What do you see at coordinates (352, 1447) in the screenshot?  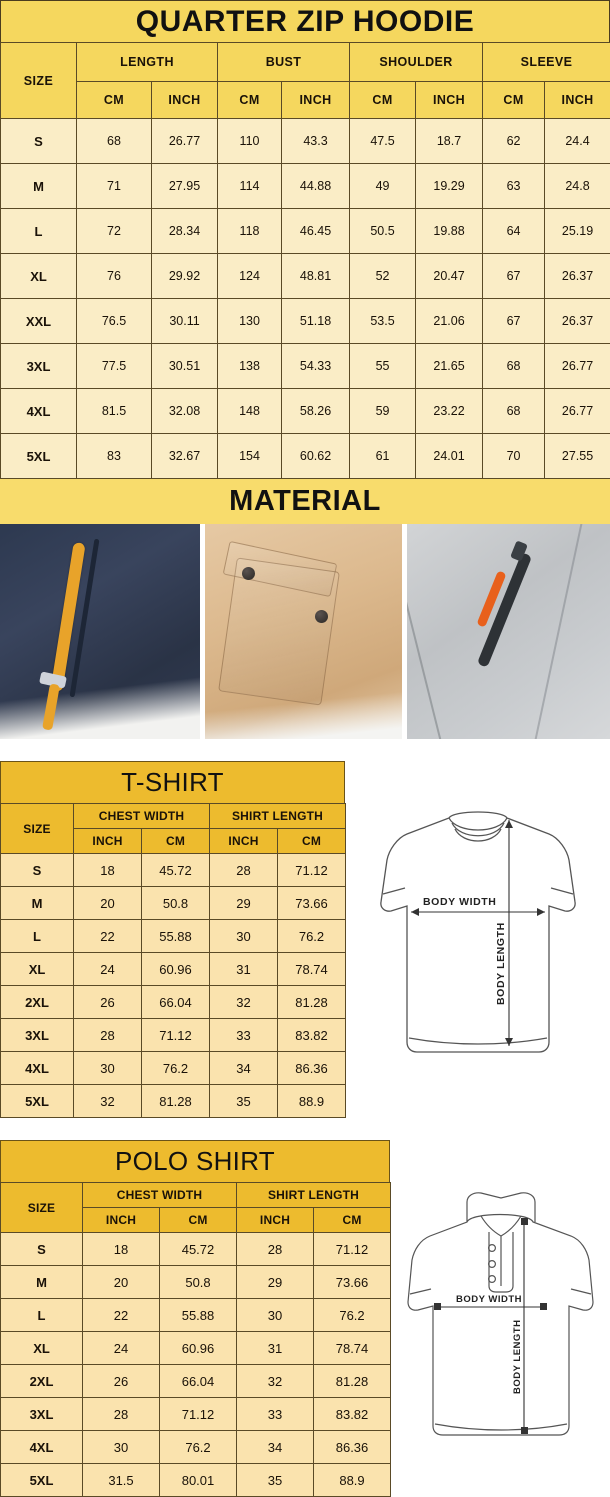 I see `polo-cell: 86.36` at bounding box center [352, 1447].